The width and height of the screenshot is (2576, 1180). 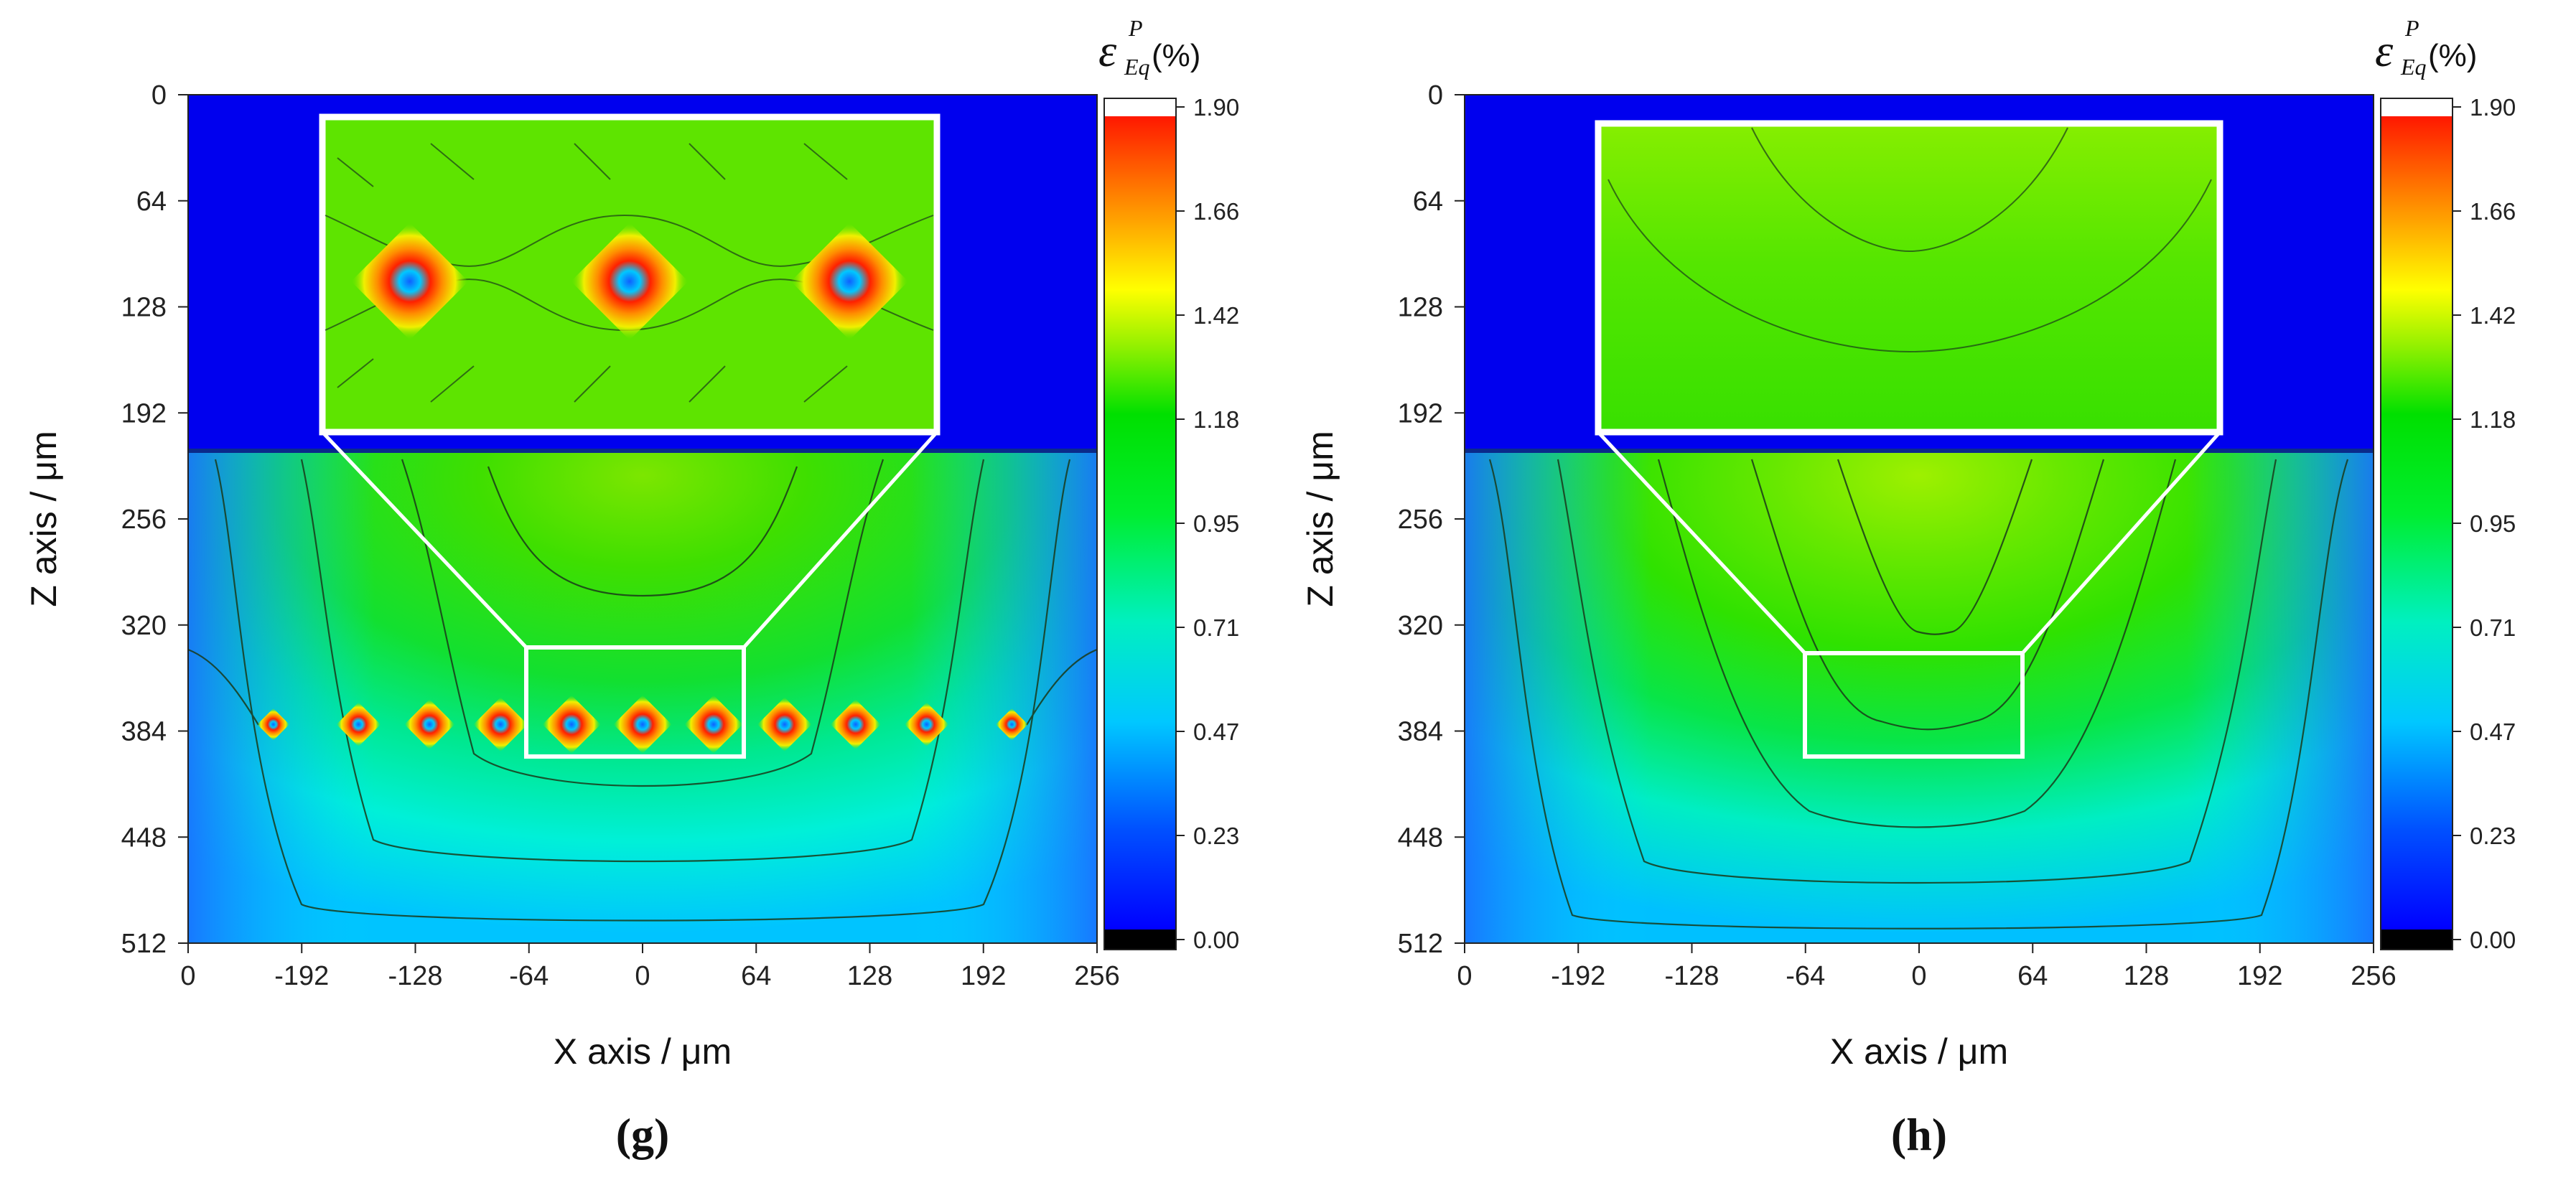 What do you see at coordinates (1216, 731) in the screenshot?
I see `colorbar-tick-label-g: 0.47` at bounding box center [1216, 731].